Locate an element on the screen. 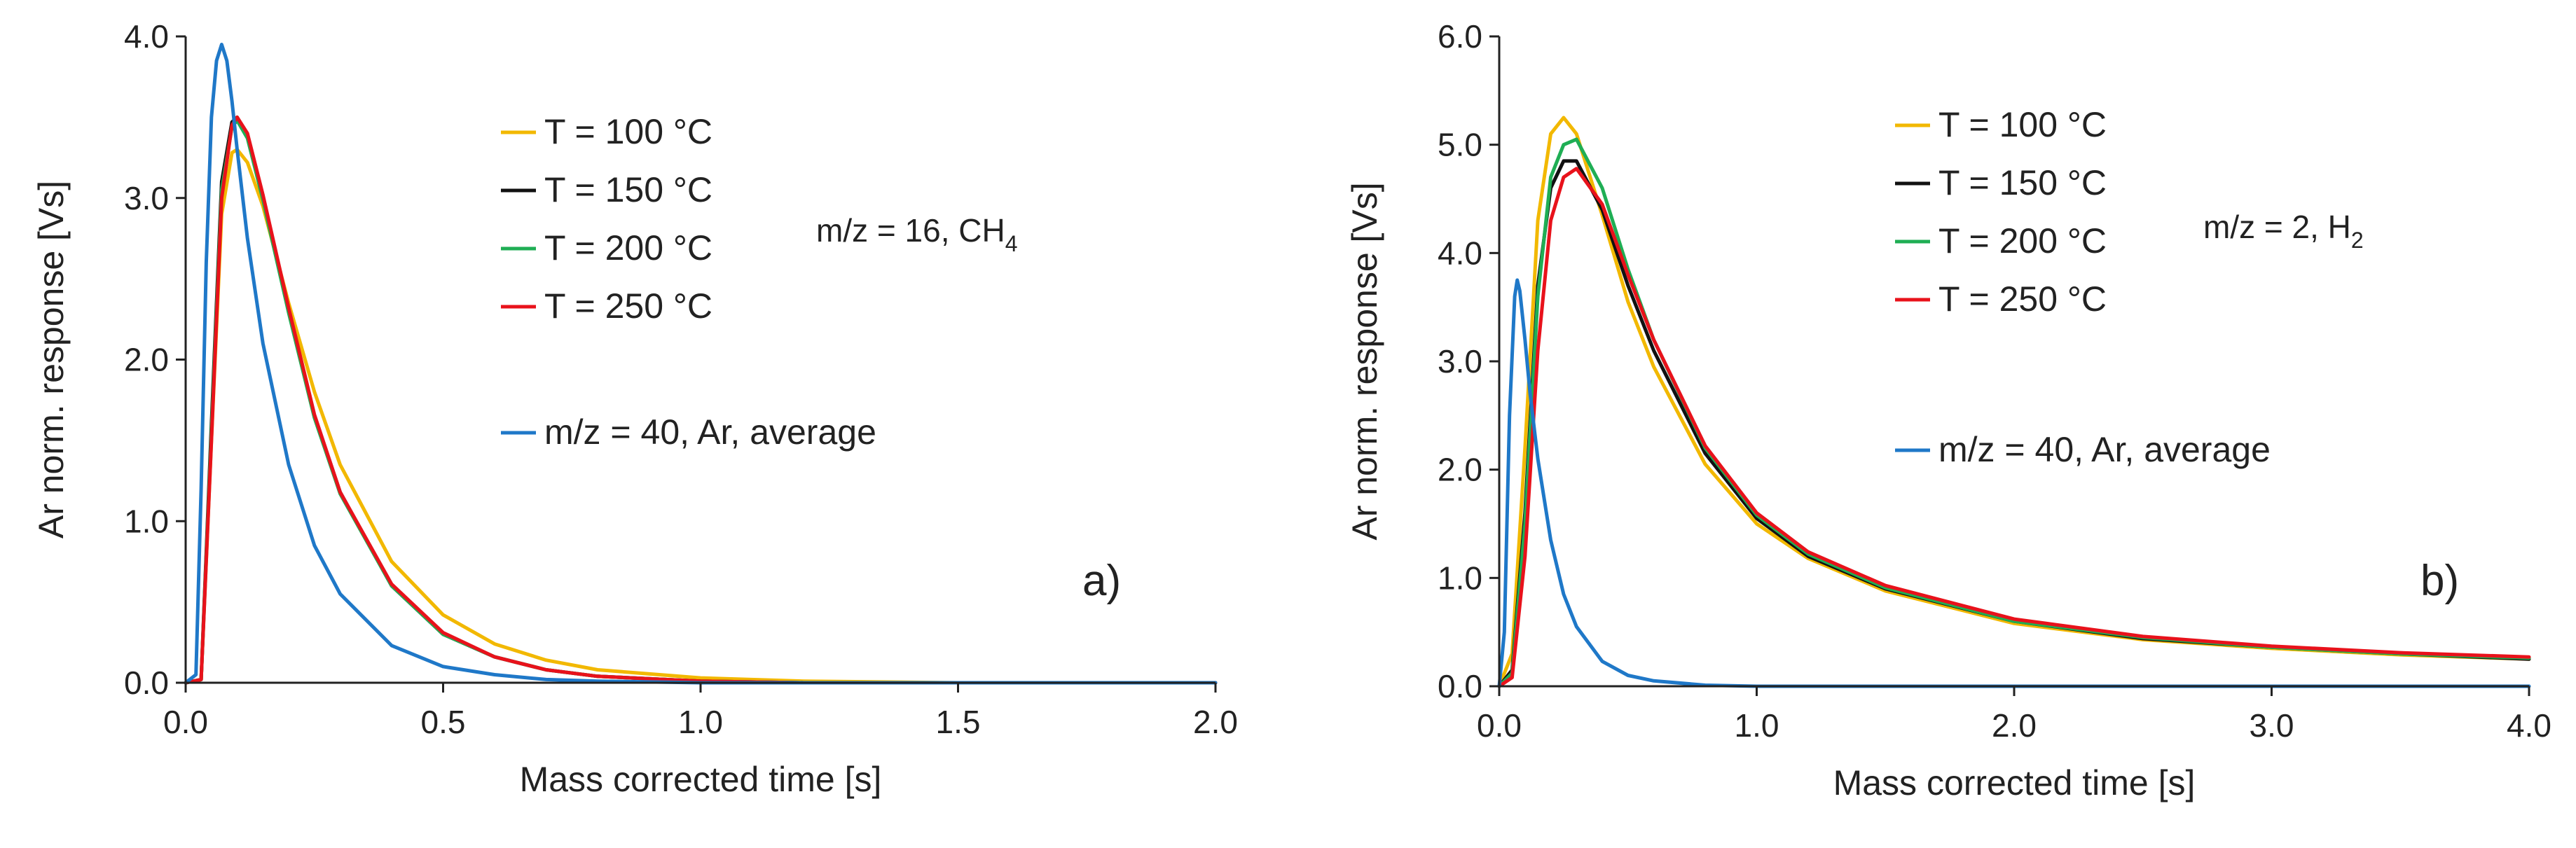  species-annotation: m/z = 16, CH4 is located at coordinates (917, 234).